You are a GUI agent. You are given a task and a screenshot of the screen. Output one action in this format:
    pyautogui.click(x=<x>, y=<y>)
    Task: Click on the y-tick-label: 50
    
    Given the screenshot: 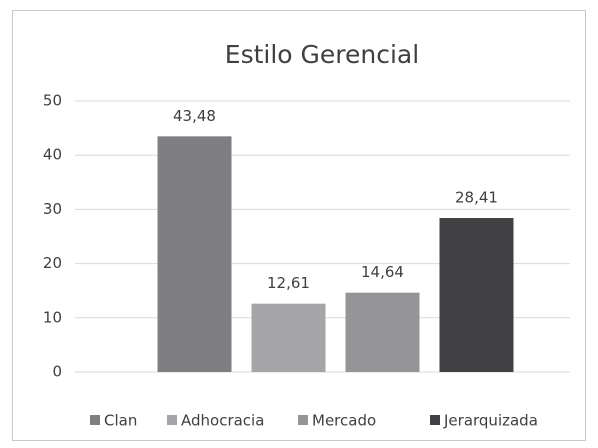 What is the action you would take?
    pyautogui.click(x=52, y=101)
    